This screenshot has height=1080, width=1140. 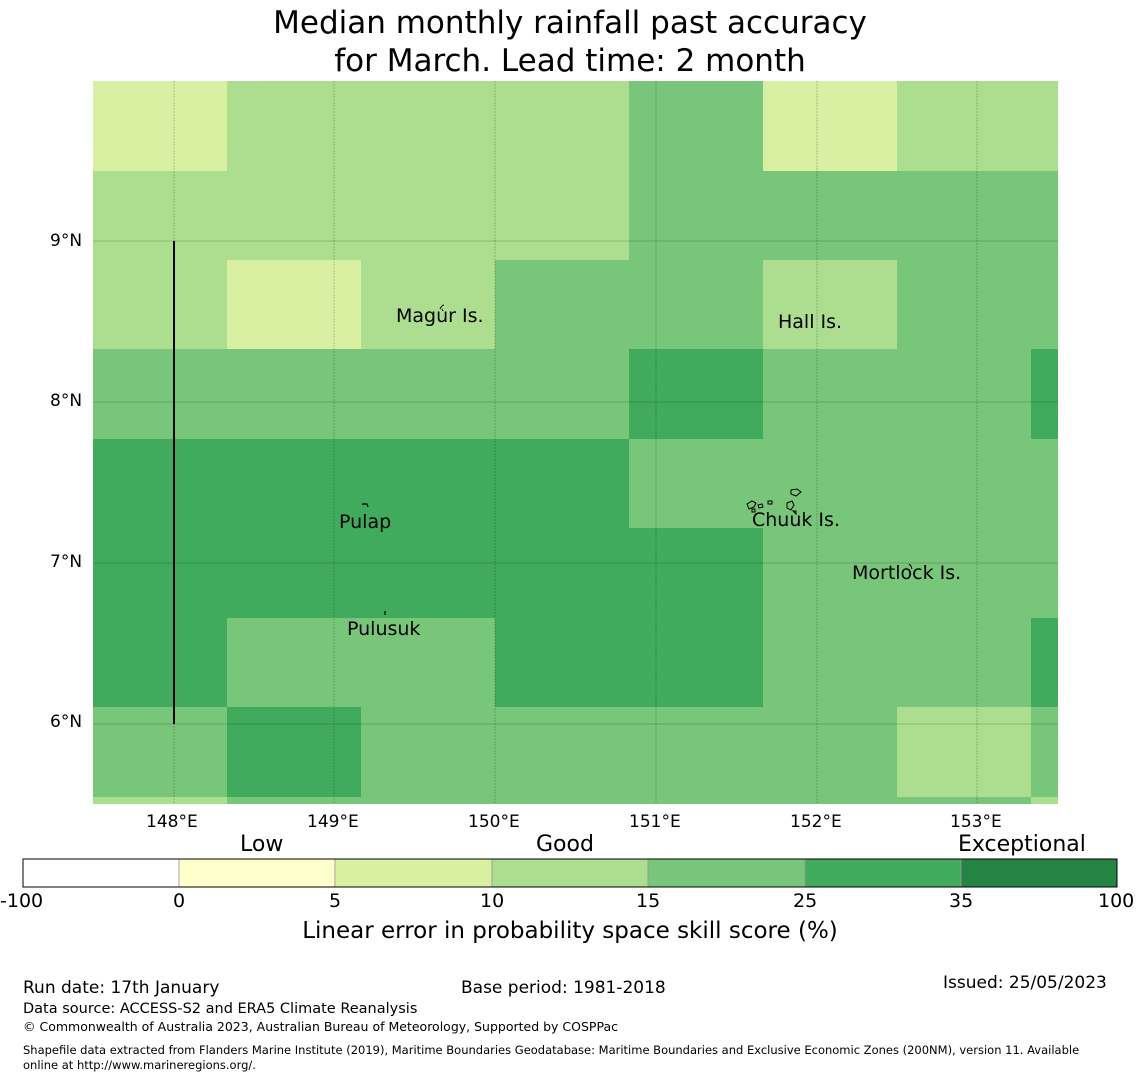 I want to click on lat-tick-9: 9°N, so click(x=66, y=241).